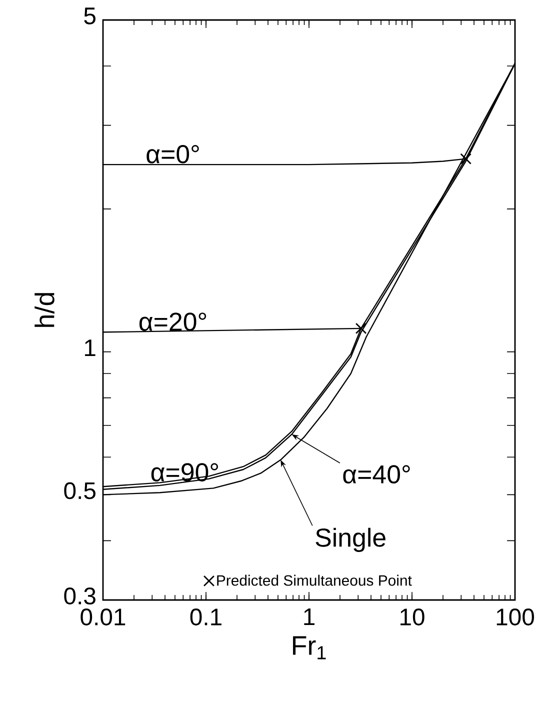 Image resolution: width=544 pixels, height=703 pixels. I want to click on series-label: α=0°, so click(172, 154).